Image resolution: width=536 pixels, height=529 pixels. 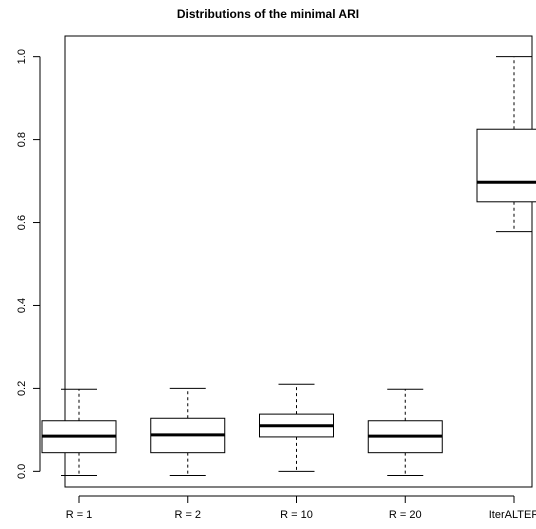 What do you see at coordinates (268, 14) in the screenshot?
I see `chart-title: Distributions of the minimal ARI` at bounding box center [268, 14].